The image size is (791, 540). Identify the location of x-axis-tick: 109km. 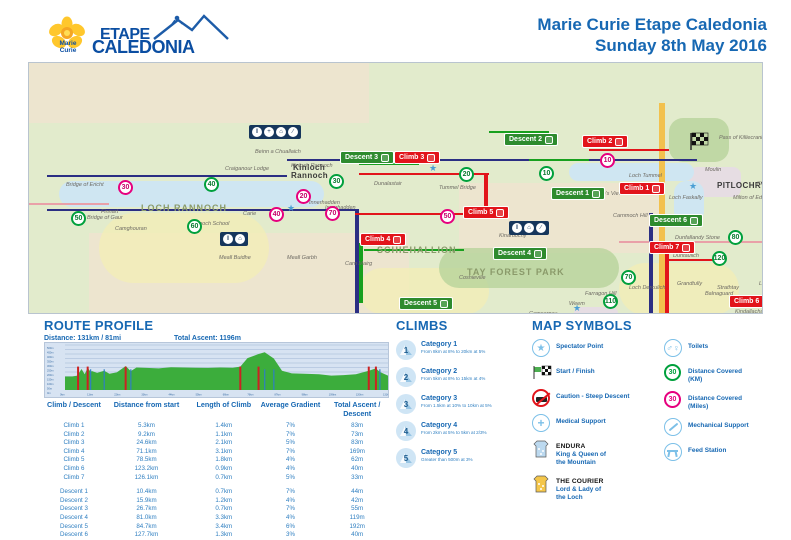
(333, 395).